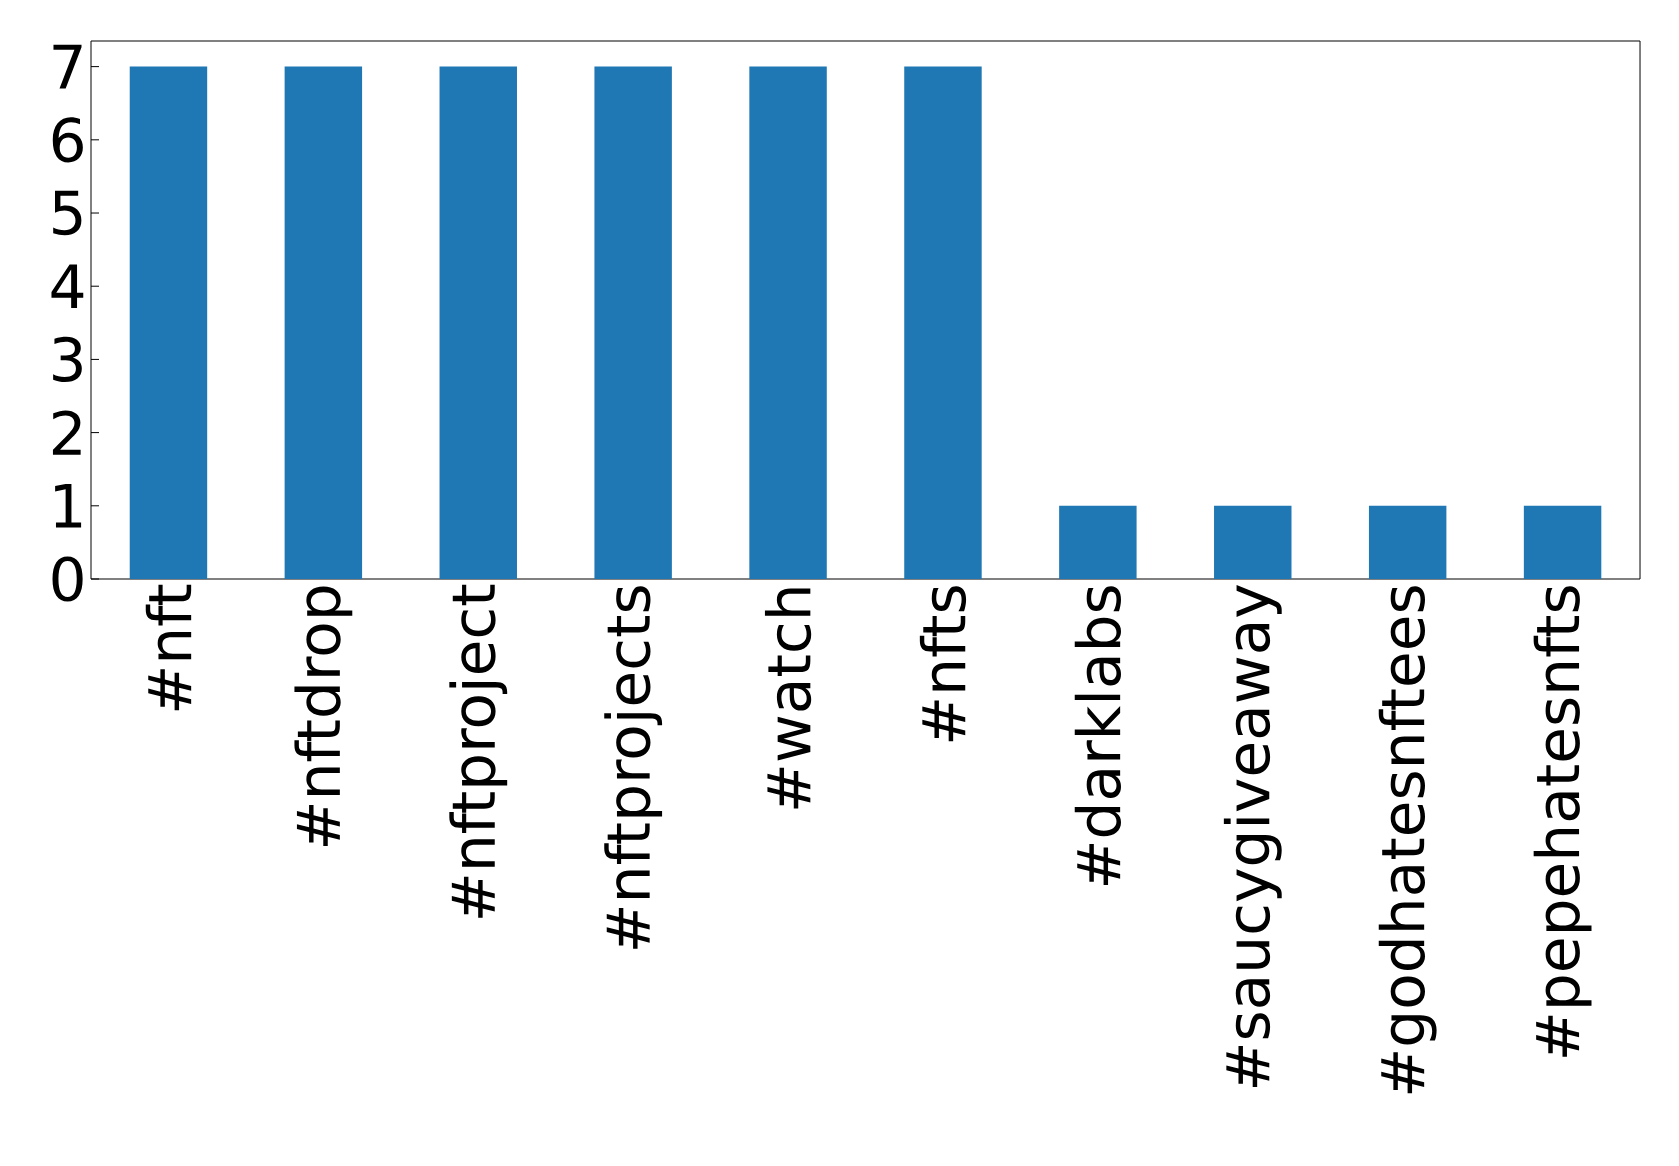 This screenshot has width=1679, height=1166. I want to click on x-tick-label: #nftdrop, so click(323, 716).